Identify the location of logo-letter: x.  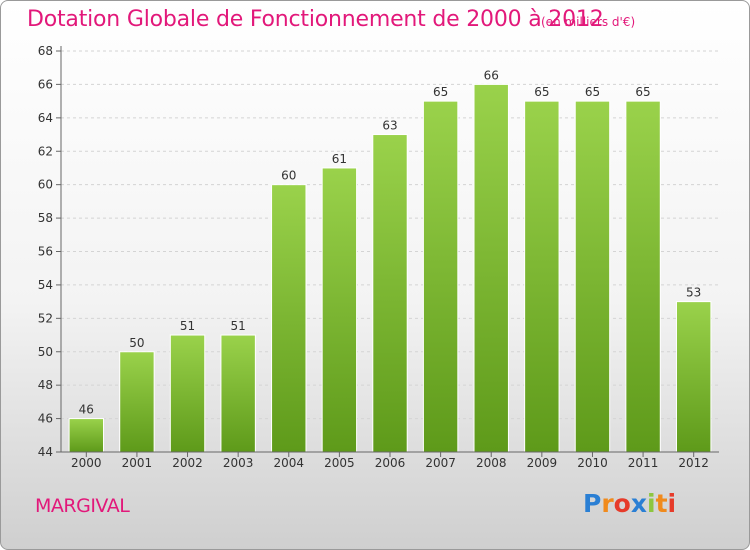
(638, 503).